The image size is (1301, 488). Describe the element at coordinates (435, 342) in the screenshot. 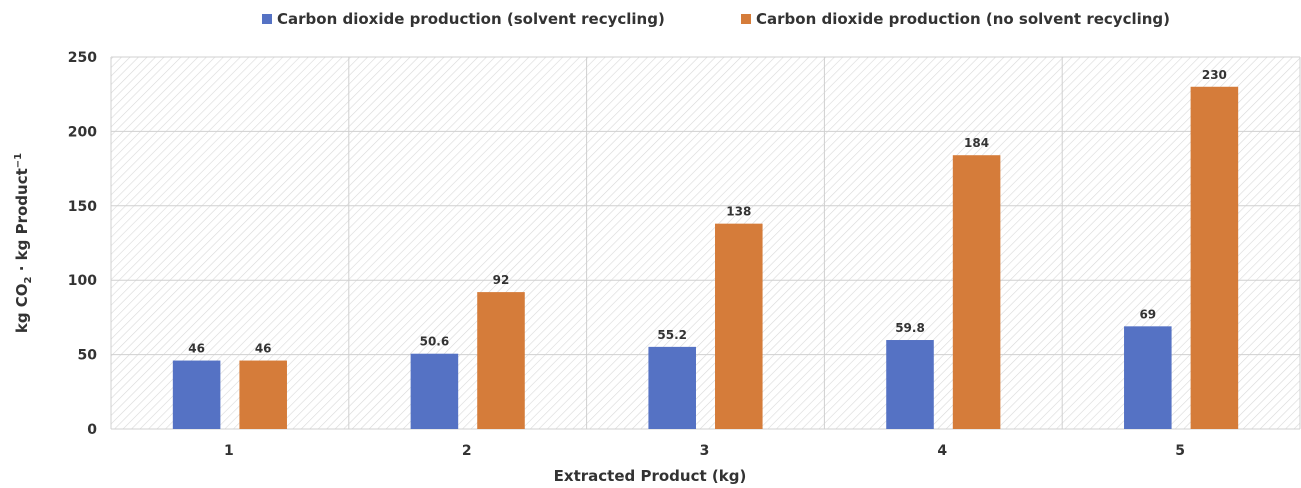

I see `bar-data-label: 50.6` at that location.